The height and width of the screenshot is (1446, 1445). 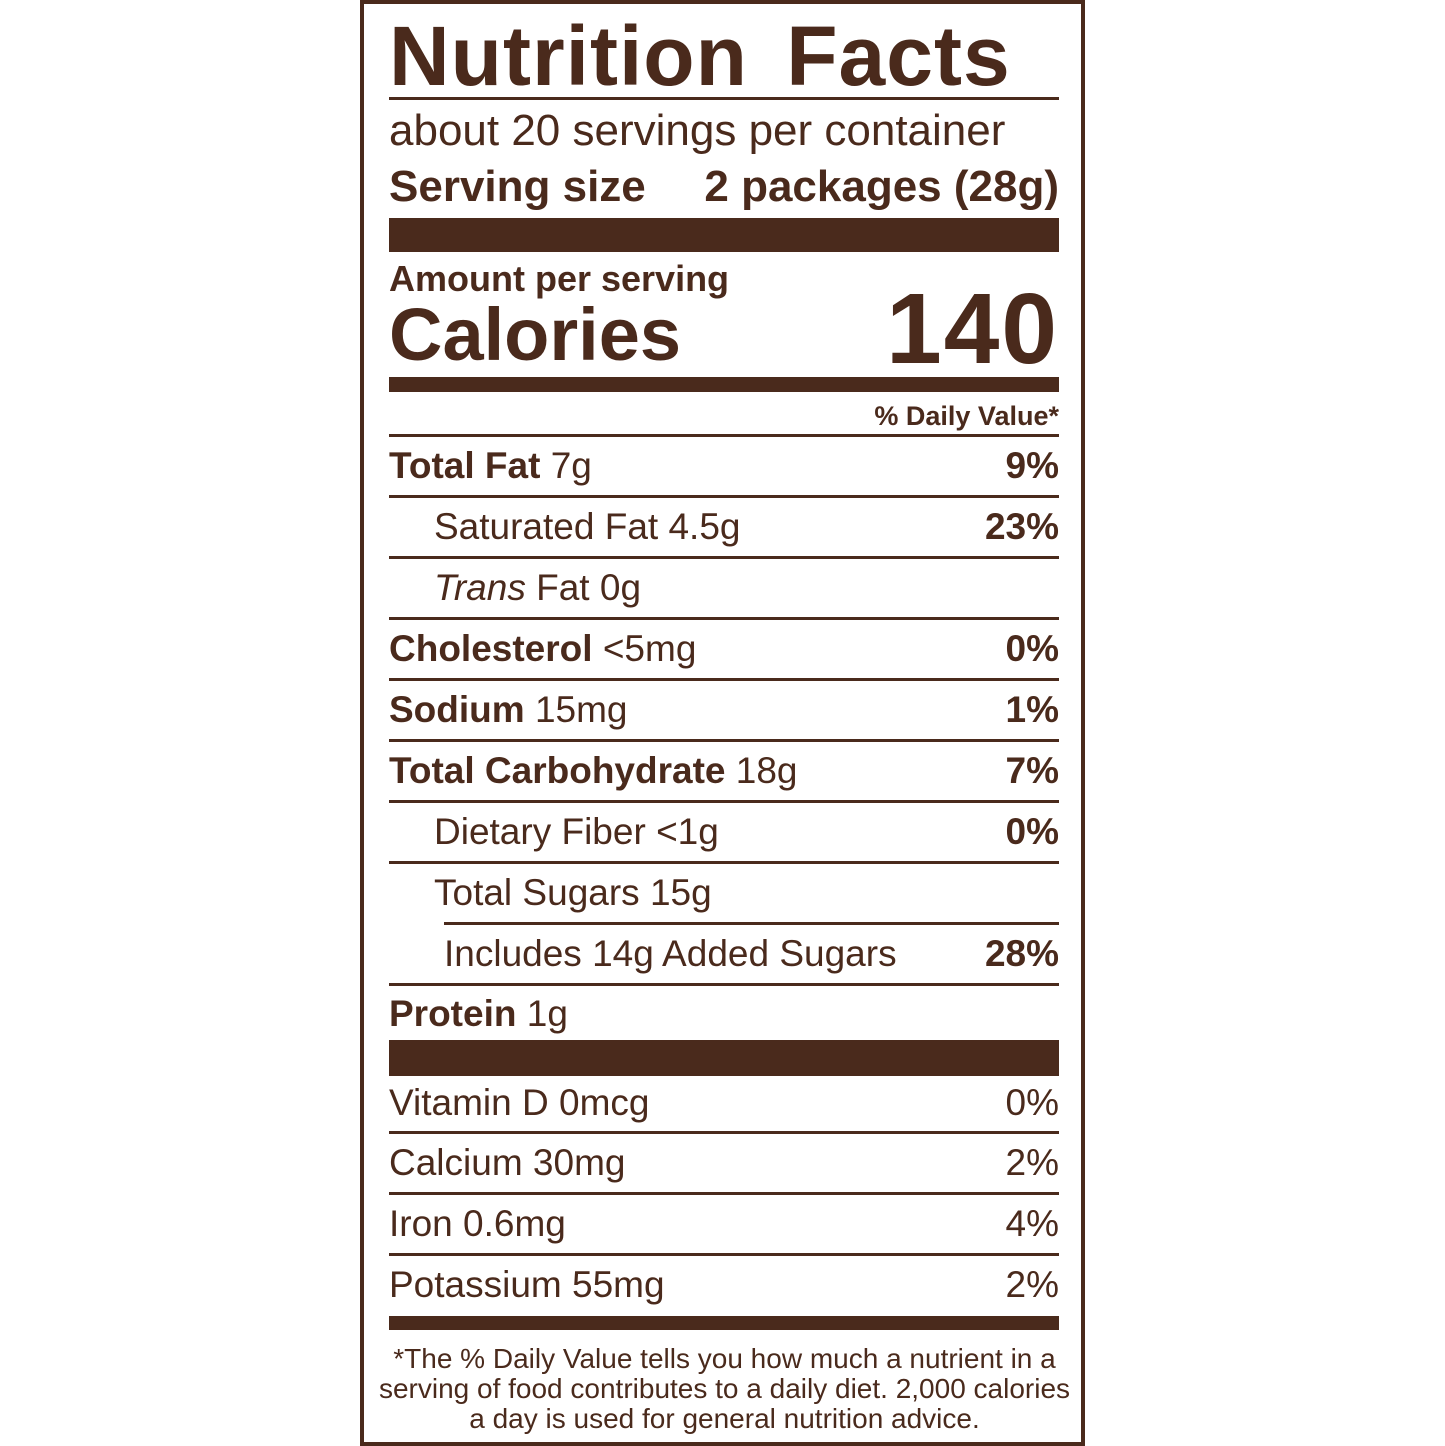 What do you see at coordinates (1032, 709) in the screenshot?
I see `nutrient-dv: 1%` at bounding box center [1032, 709].